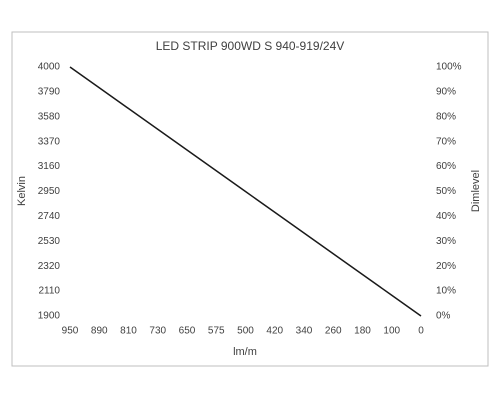 The image size is (500, 400). Describe the element at coordinates (421, 331) in the screenshot. I see `x-tick-label: 0` at that location.